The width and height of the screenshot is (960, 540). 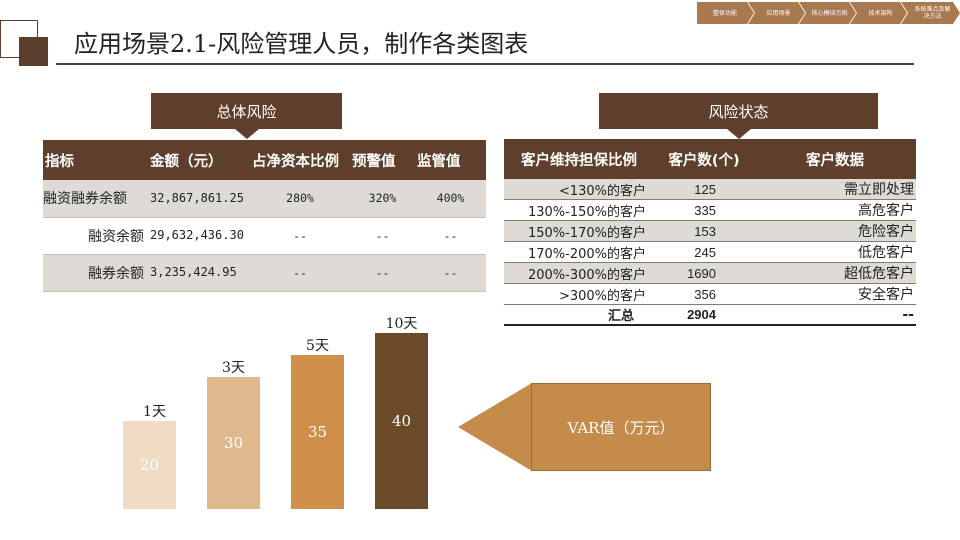 I want to click on table-row: 170%-200%的客户 245 低危客户, so click(x=710, y=252).